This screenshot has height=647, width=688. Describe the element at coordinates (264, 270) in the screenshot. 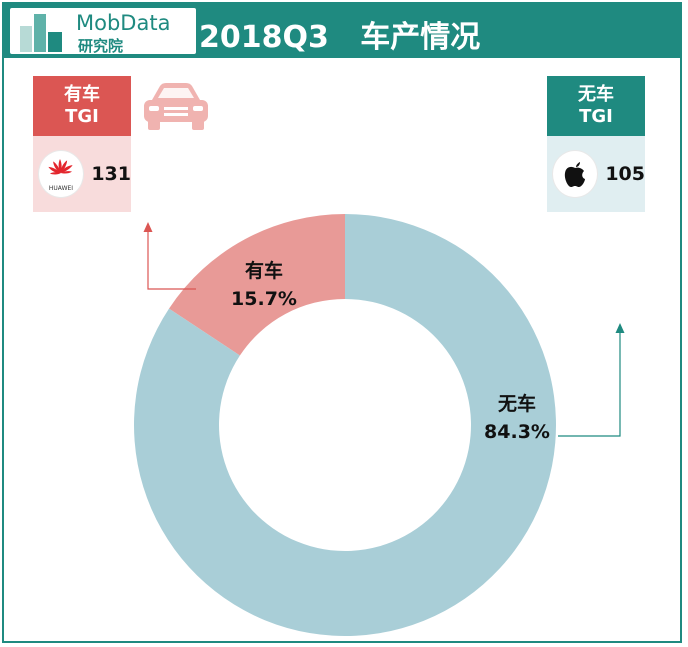

I see `slice-category-label: 有车` at that location.